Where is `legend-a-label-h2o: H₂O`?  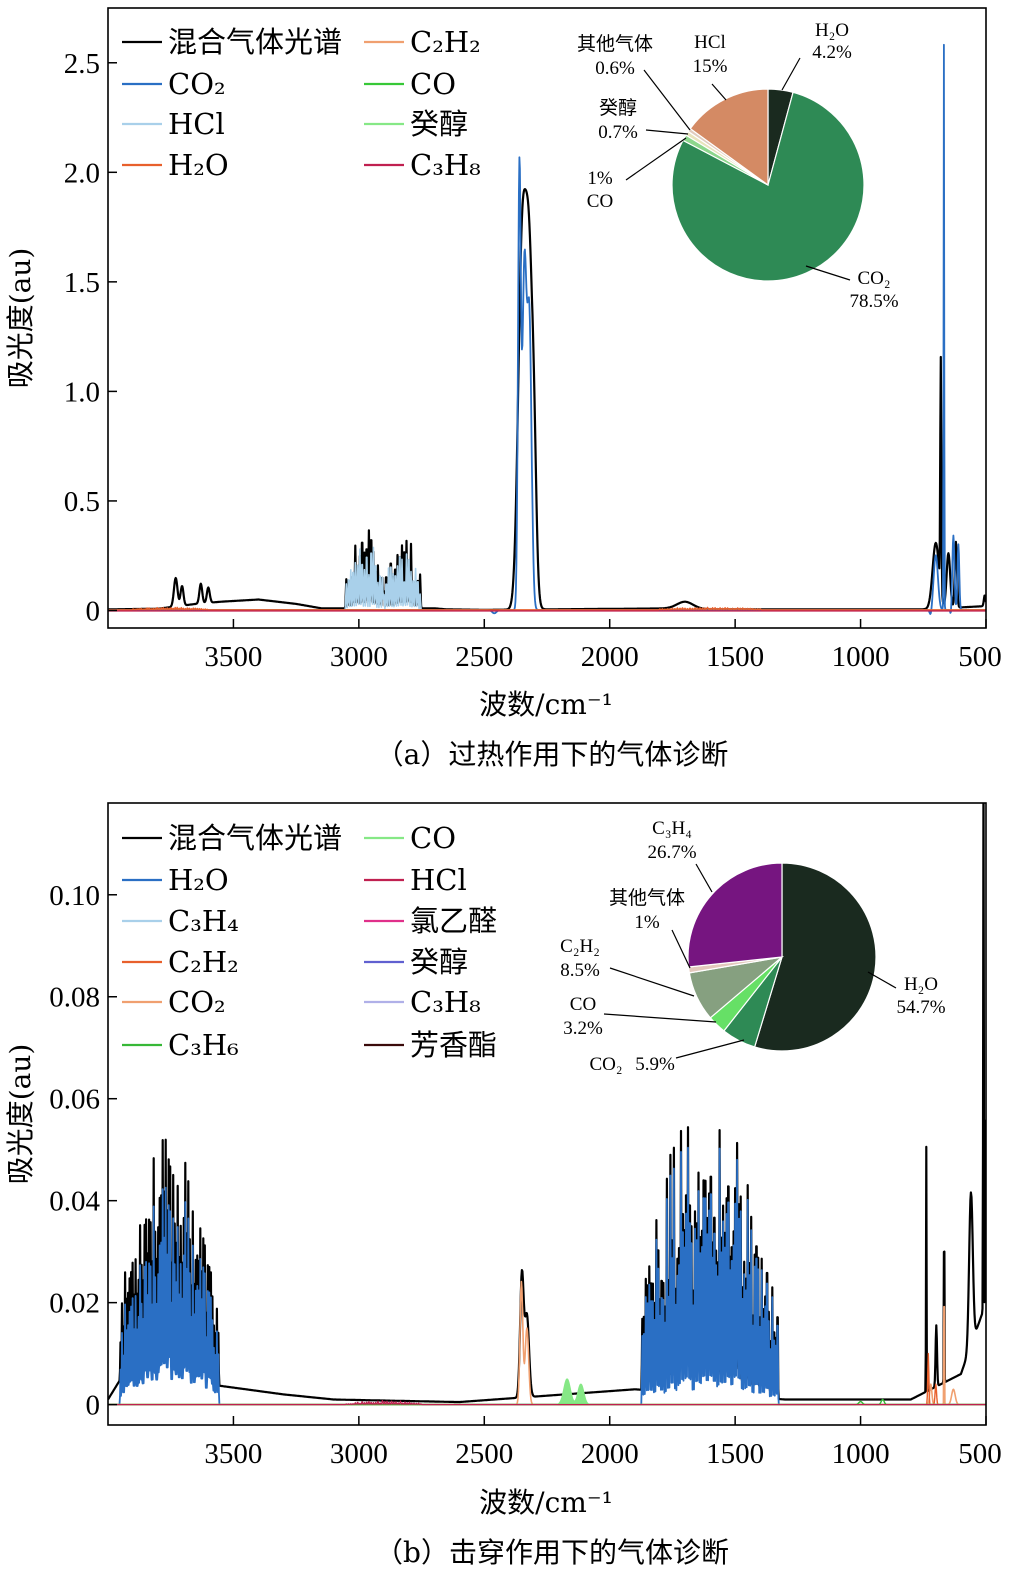 legend-a-label-h2o: H₂O is located at coordinates (198, 165).